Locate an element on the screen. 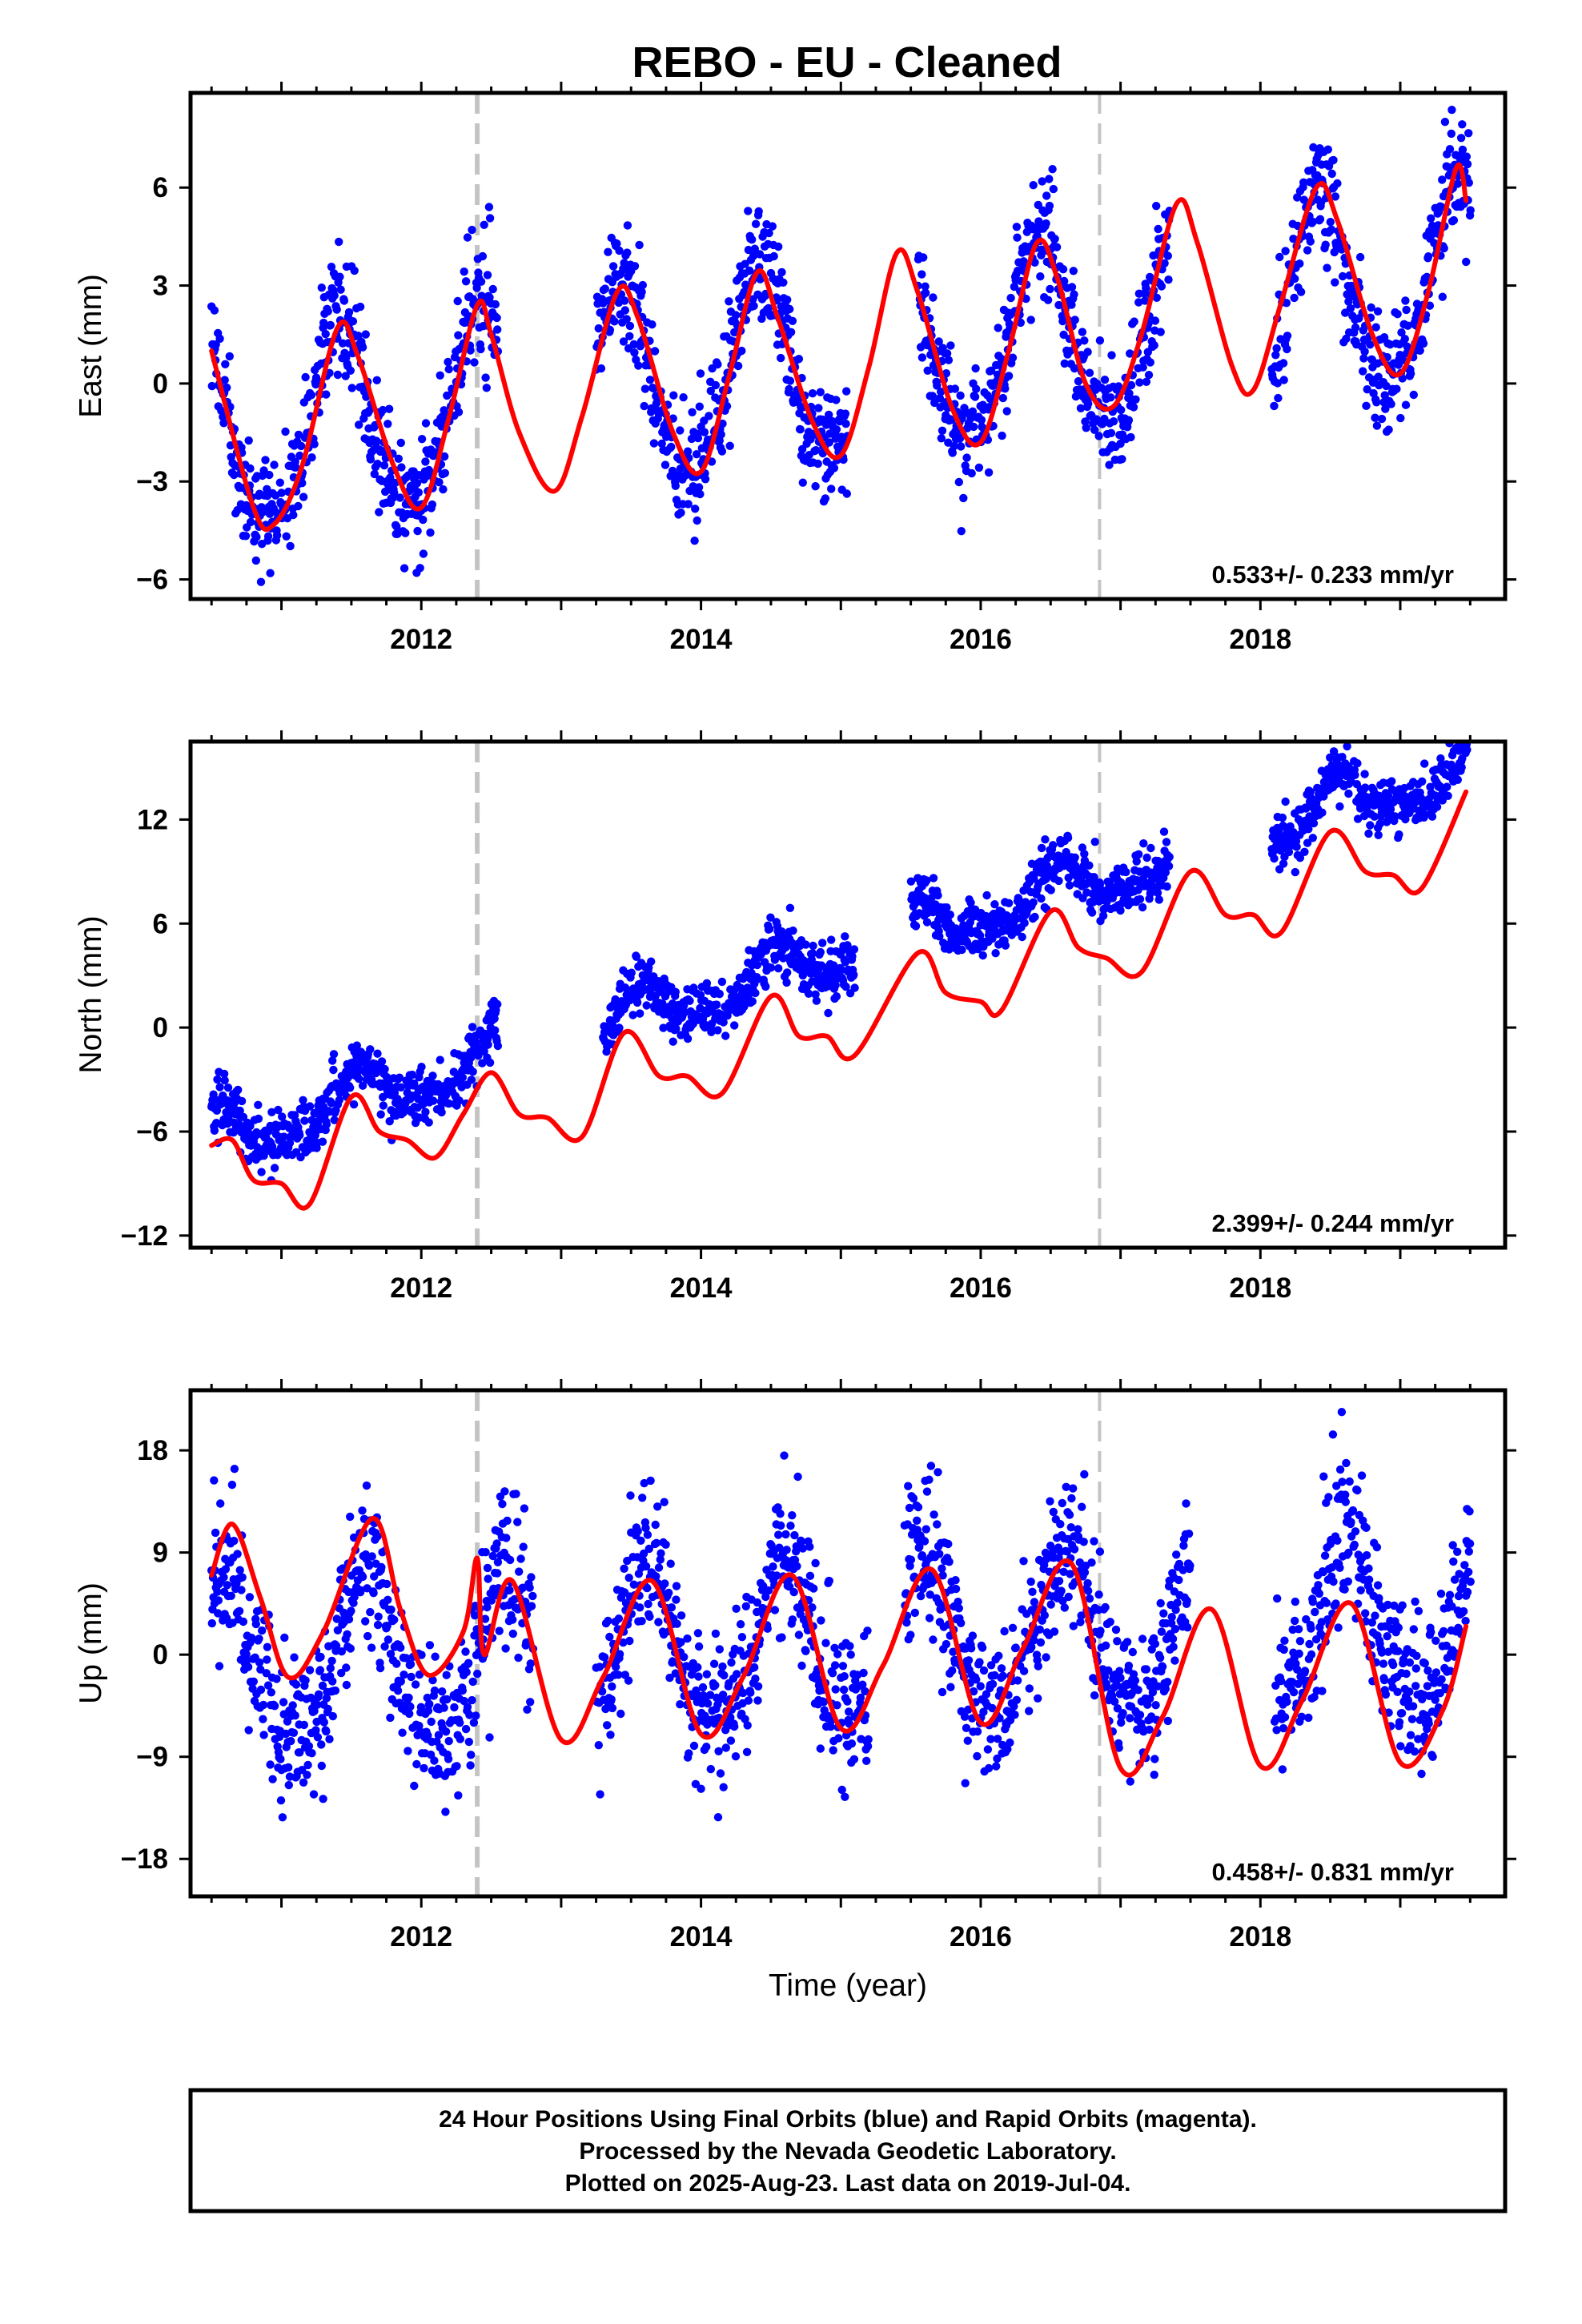  north-y-tick-label: −6 is located at coordinates (152, 1132).